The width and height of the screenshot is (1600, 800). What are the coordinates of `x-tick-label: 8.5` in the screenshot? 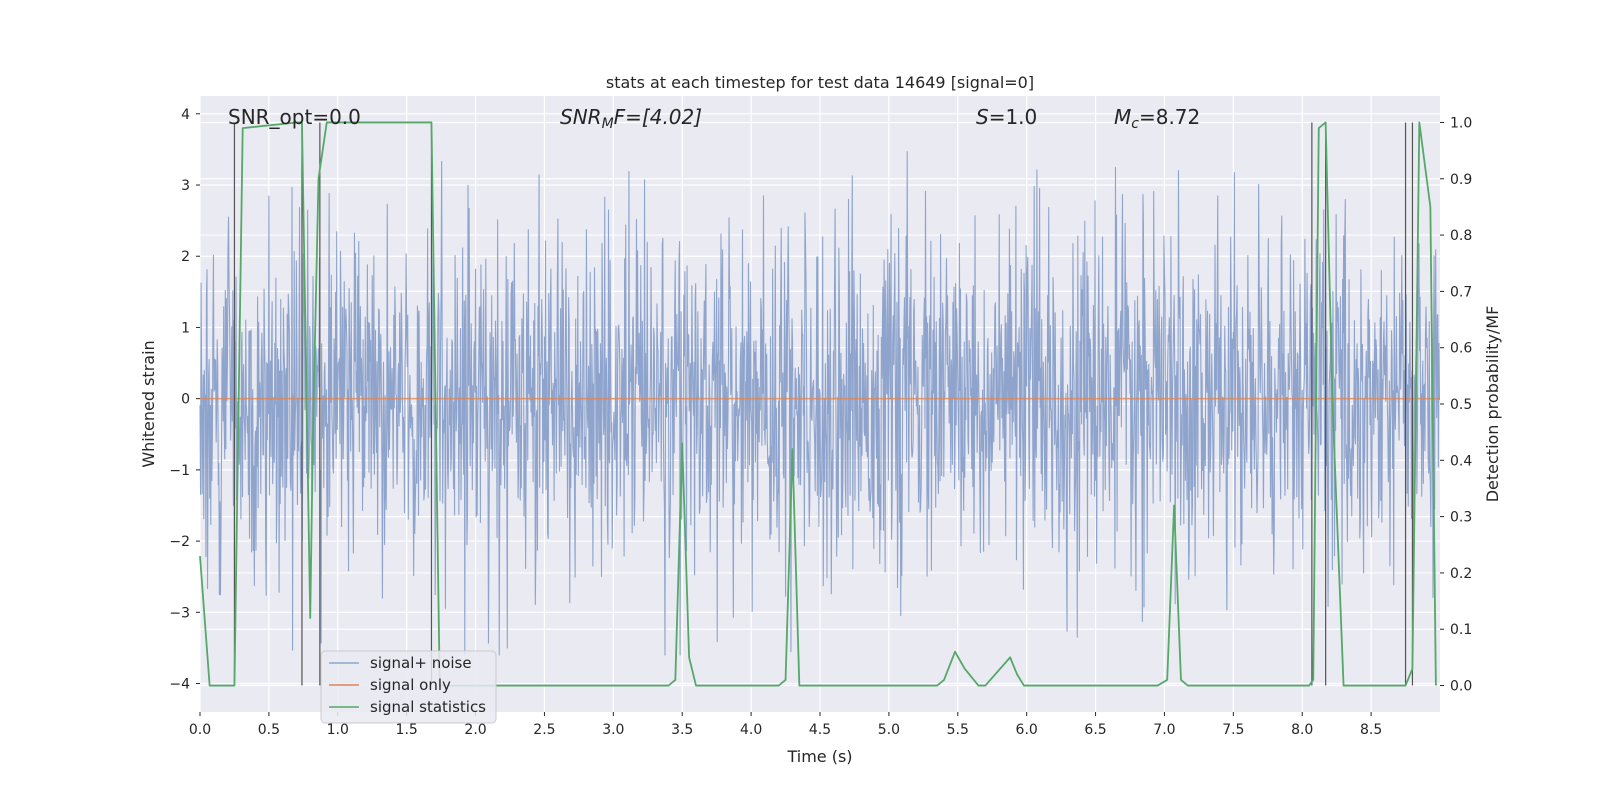 It's located at (1371, 730).